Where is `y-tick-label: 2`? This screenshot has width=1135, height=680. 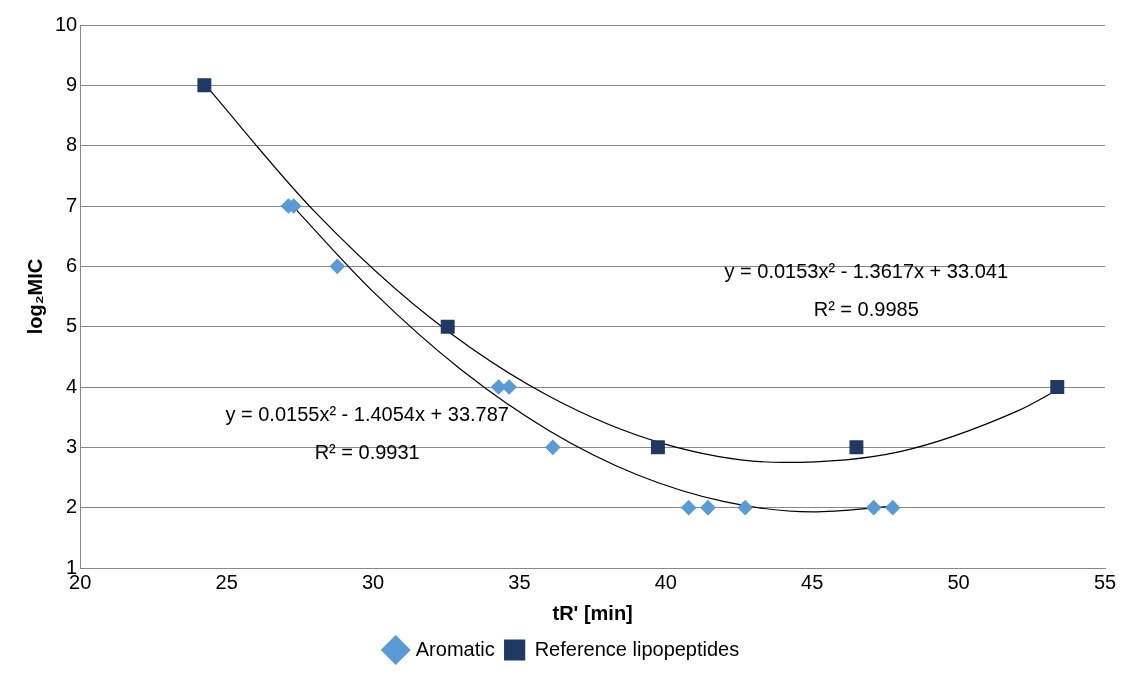
y-tick-label: 2 is located at coordinates (72, 506).